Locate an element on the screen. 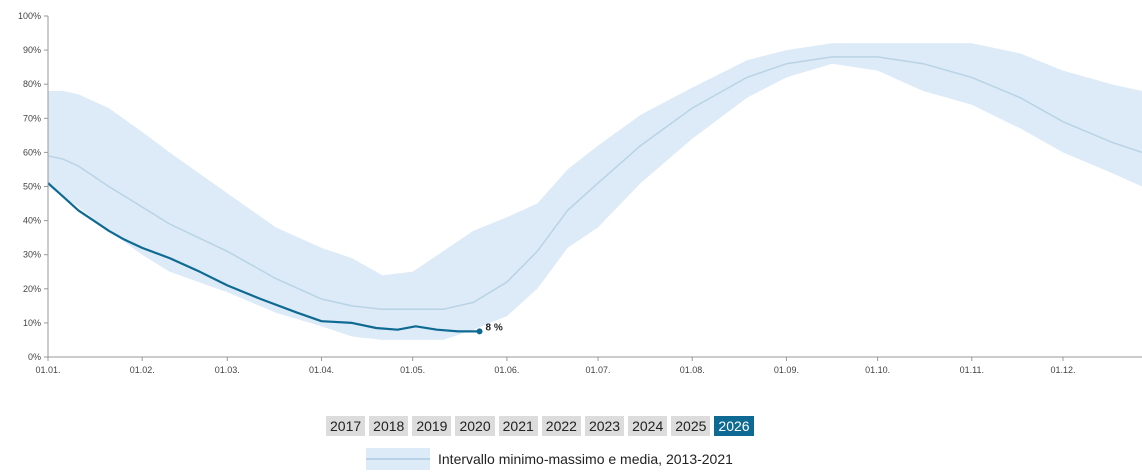 The image size is (1142, 472). year-button-2017: 2017 is located at coordinates (346, 426).